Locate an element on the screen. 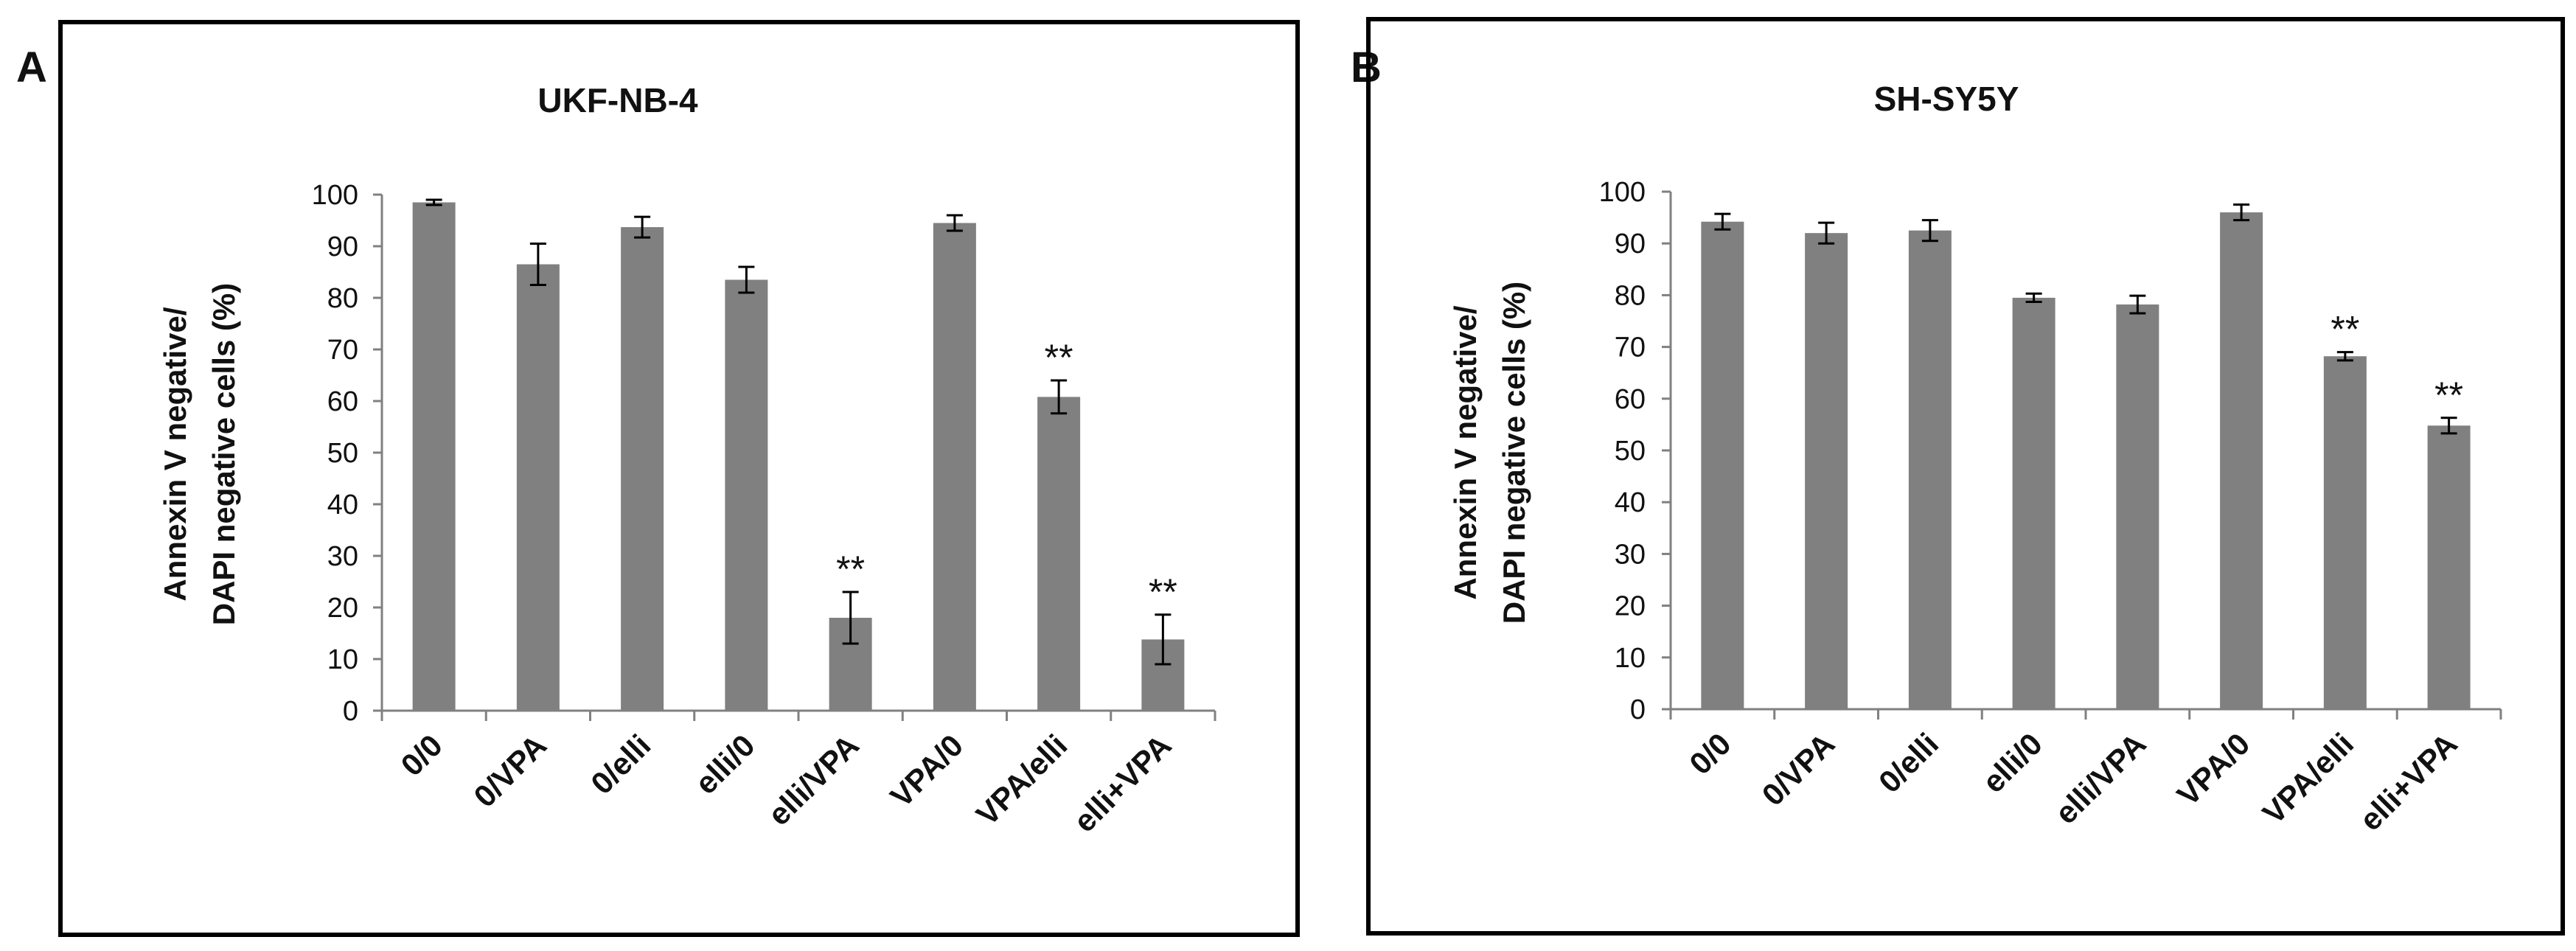 The image size is (2576, 951). chart-title: SH-SY5Y is located at coordinates (1947, 99).